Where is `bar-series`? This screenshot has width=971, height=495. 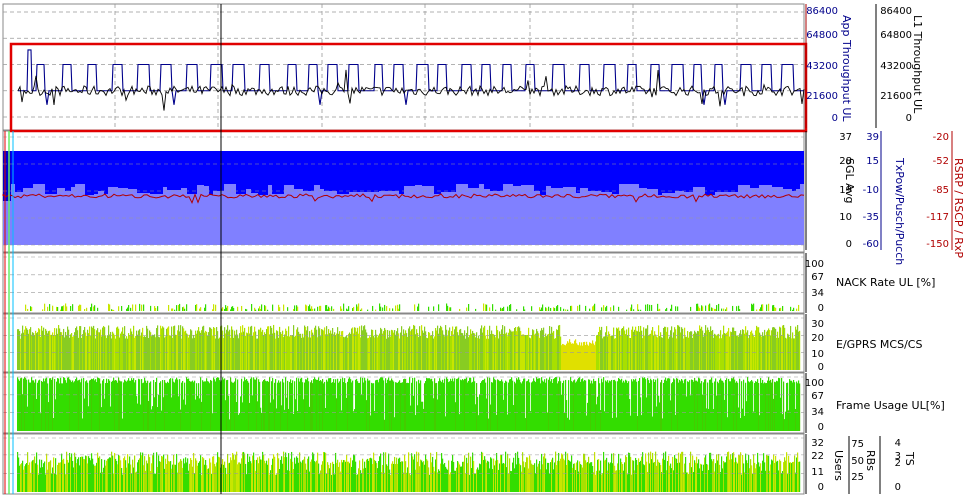
bar-series is located at coordinates (412, 307).